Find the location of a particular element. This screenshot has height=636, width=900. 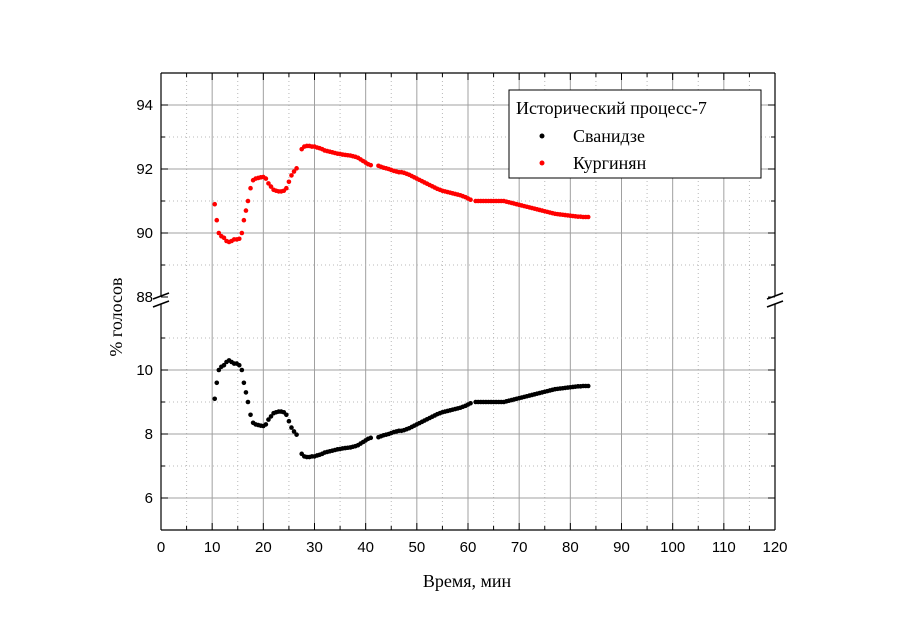

legend-label-kurginyan: Кургинян is located at coordinates (610, 163).